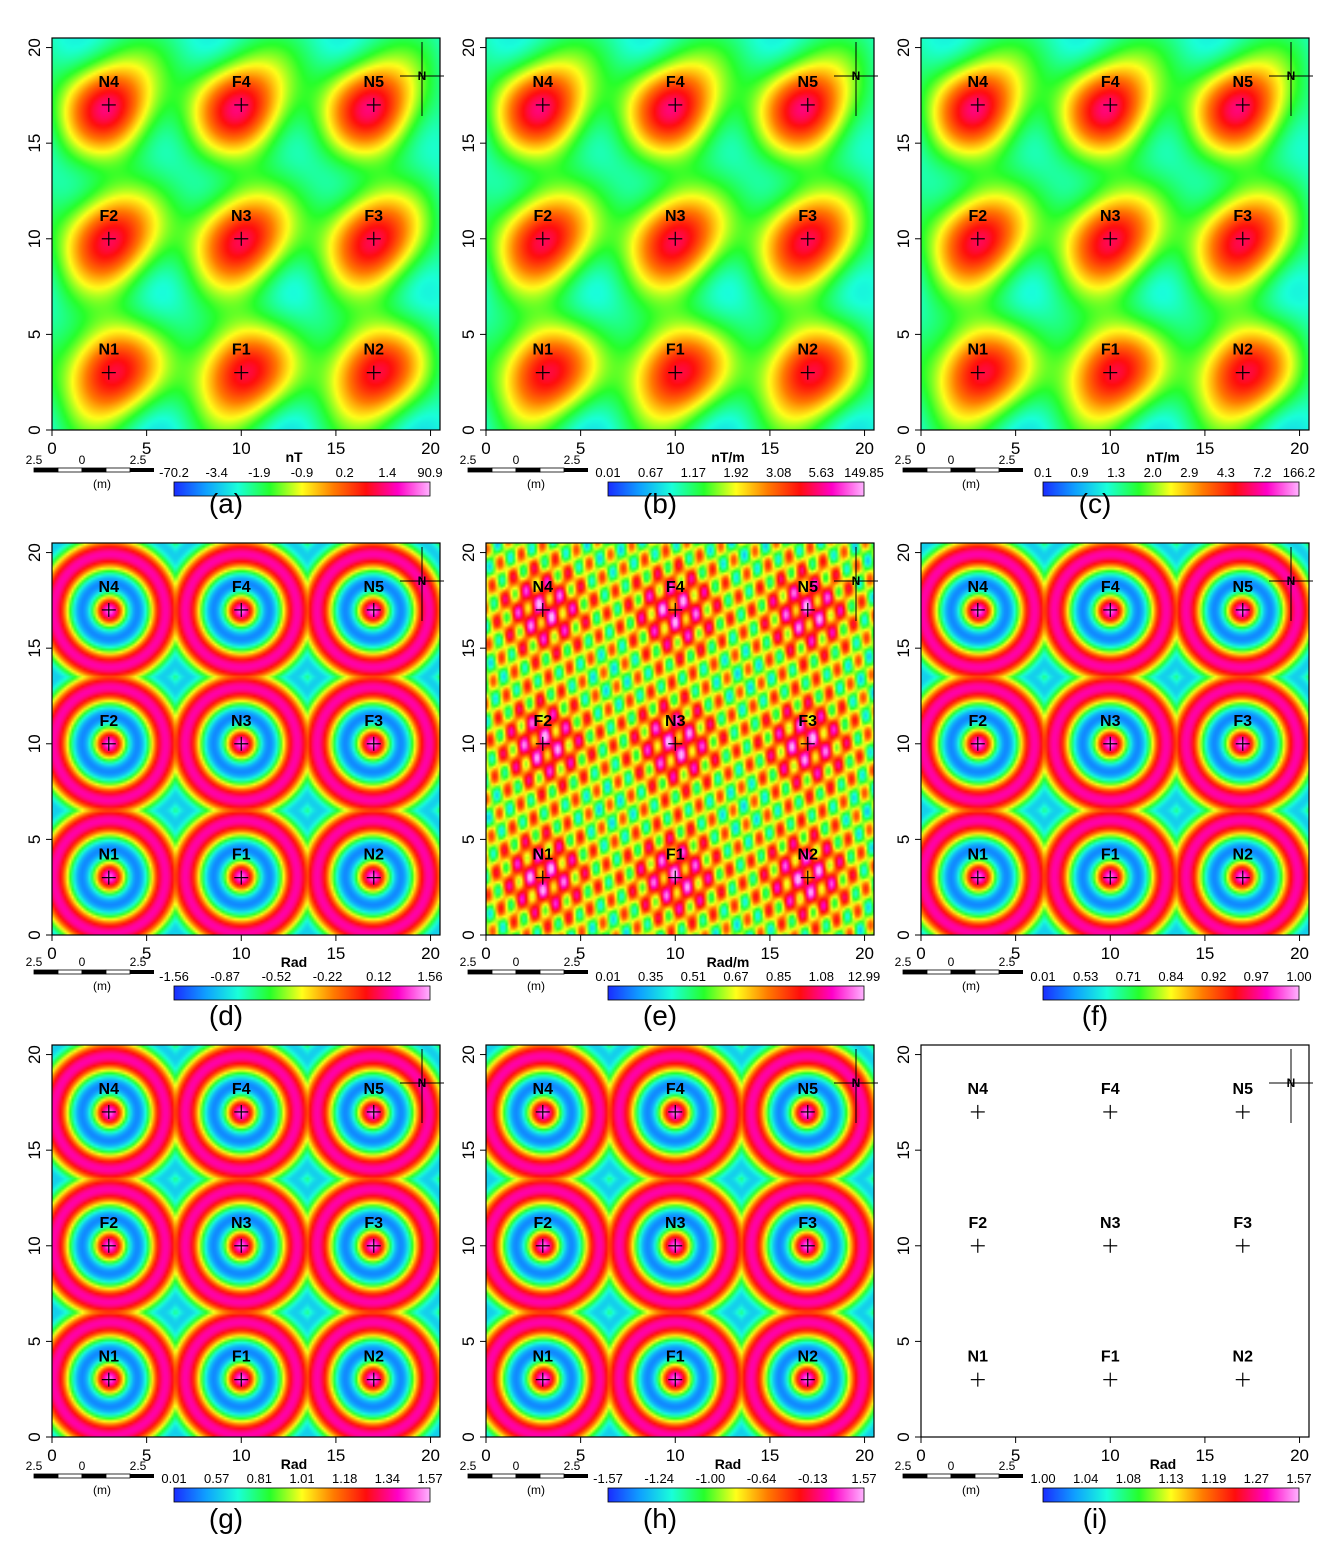  Describe the element at coordinates (1213, 1478) in the screenshot. I see `colorbar-tick-label: 1.19` at that location.